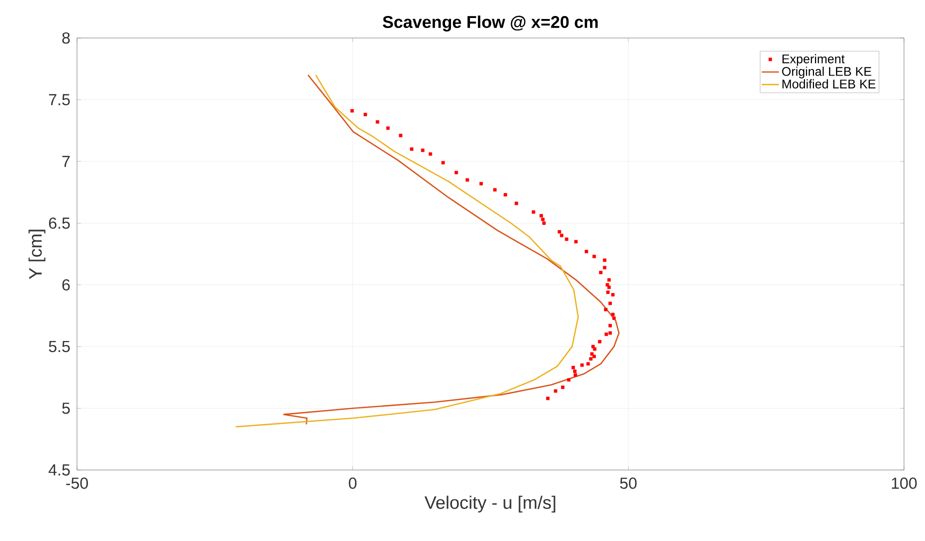  I want to click on chart-title: Scavenge Flow @ x=20 cm, so click(490, 24).